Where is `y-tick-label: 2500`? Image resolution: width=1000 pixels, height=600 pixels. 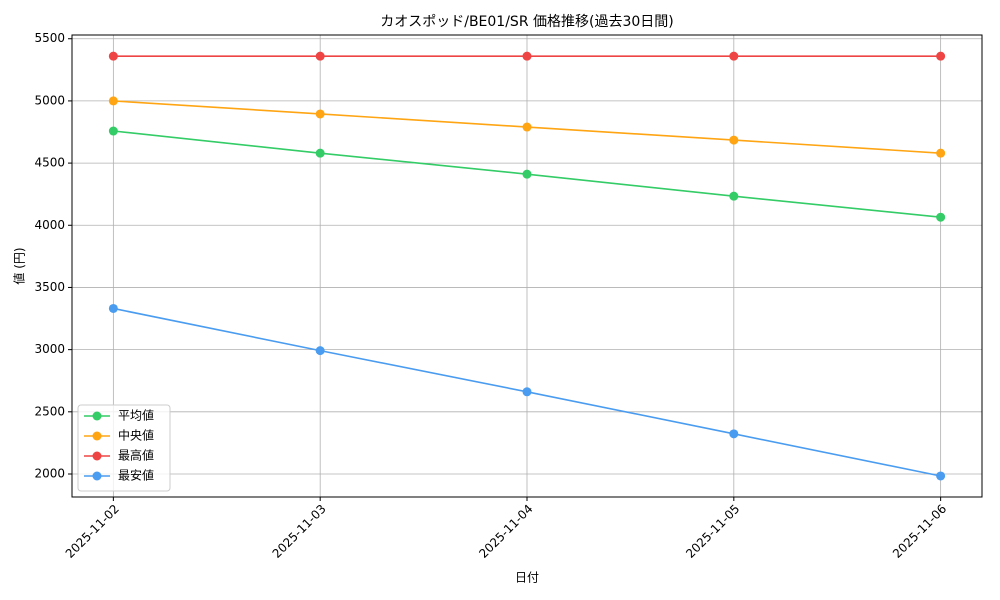
y-tick-label: 2500 is located at coordinates (49, 411).